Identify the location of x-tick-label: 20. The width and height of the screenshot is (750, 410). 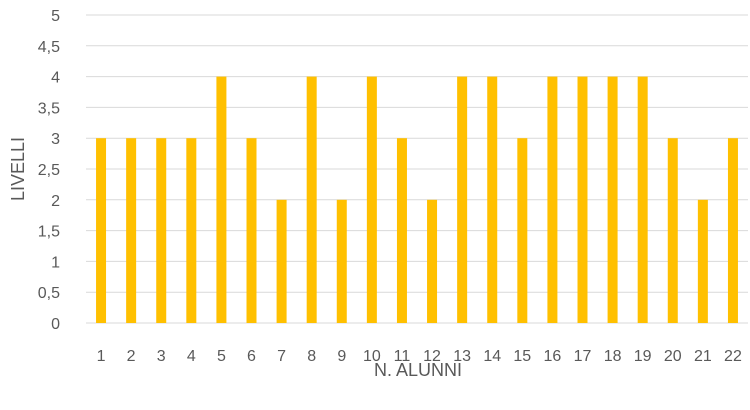
(673, 356).